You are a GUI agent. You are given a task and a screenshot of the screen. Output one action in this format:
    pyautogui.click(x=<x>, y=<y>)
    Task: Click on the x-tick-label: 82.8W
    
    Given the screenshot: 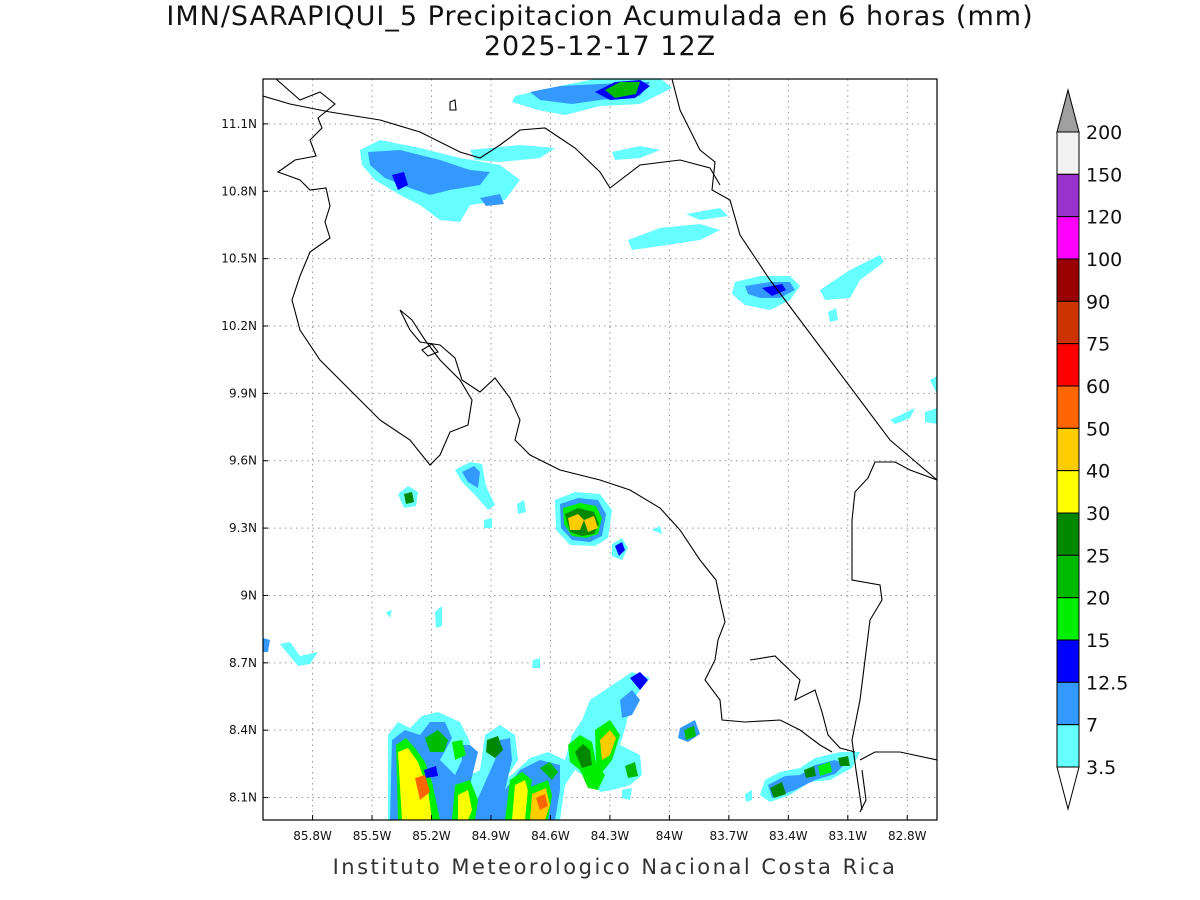 What is the action you would take?
    pyautogui.click(x=907, y=836)
    